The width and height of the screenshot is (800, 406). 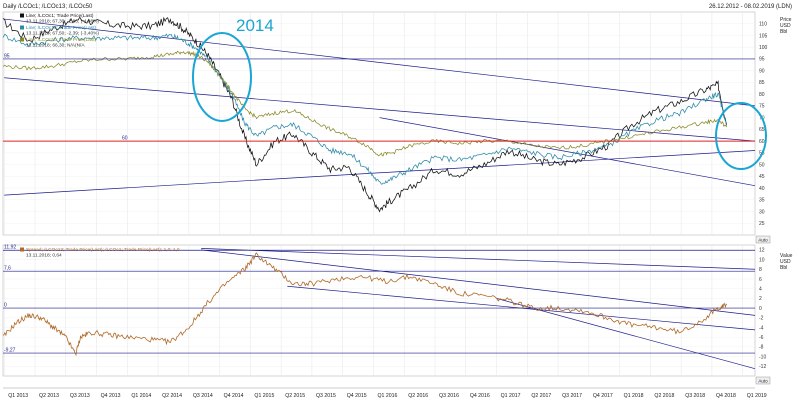 What do you see at coordinates (295, 396) in the screenshot?
I see `x-tick-label: Q2 2015` at bounding box center [295, 396].